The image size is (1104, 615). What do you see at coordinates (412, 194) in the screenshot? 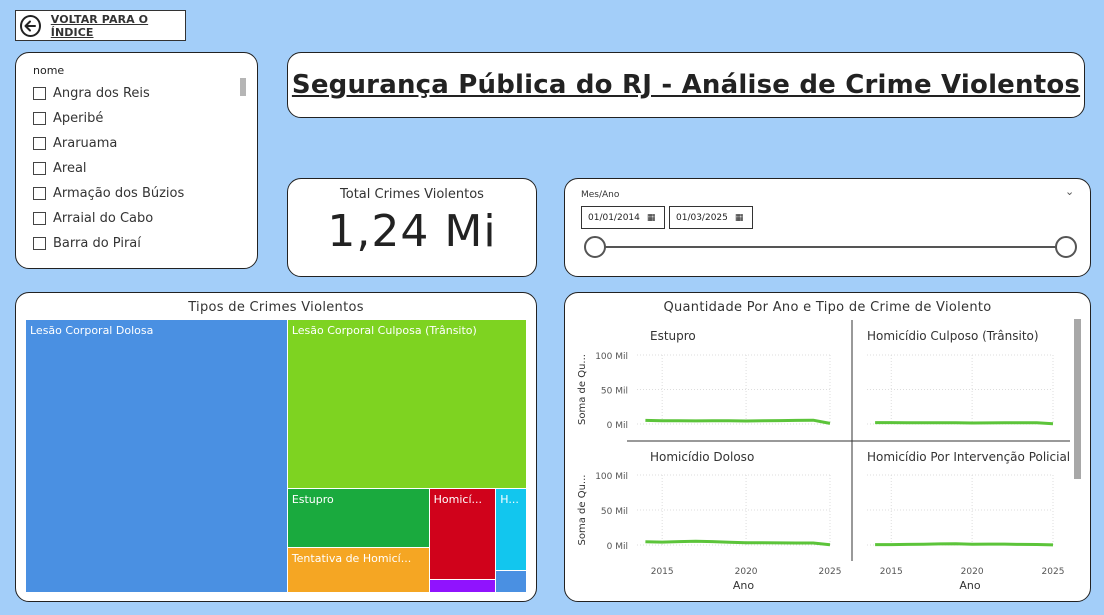
I see `kpi-label: Total Crimes Violentos` at bounding box center [412, 194].